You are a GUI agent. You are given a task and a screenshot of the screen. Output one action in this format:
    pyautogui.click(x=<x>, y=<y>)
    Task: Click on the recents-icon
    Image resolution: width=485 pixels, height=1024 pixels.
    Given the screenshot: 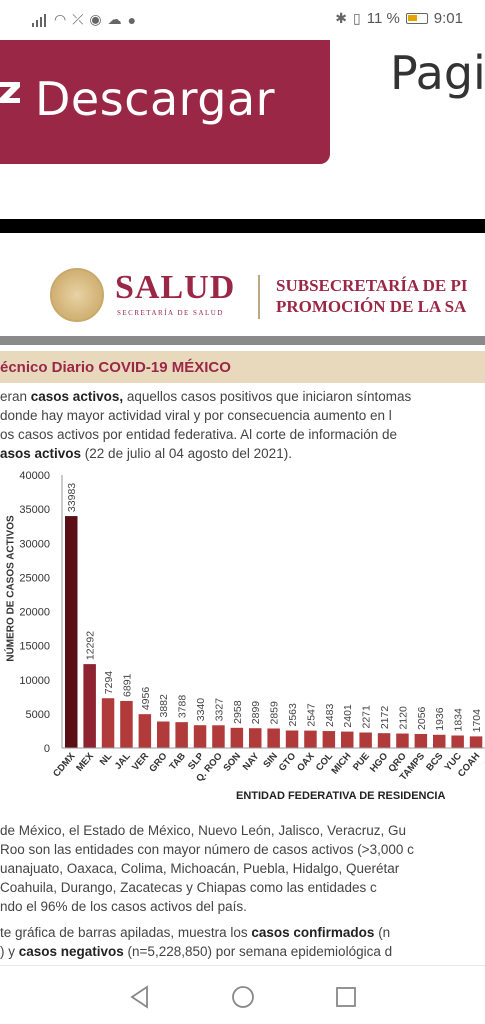 What is the action you would take?
    pyautogui.click(x=346, y=997)
    